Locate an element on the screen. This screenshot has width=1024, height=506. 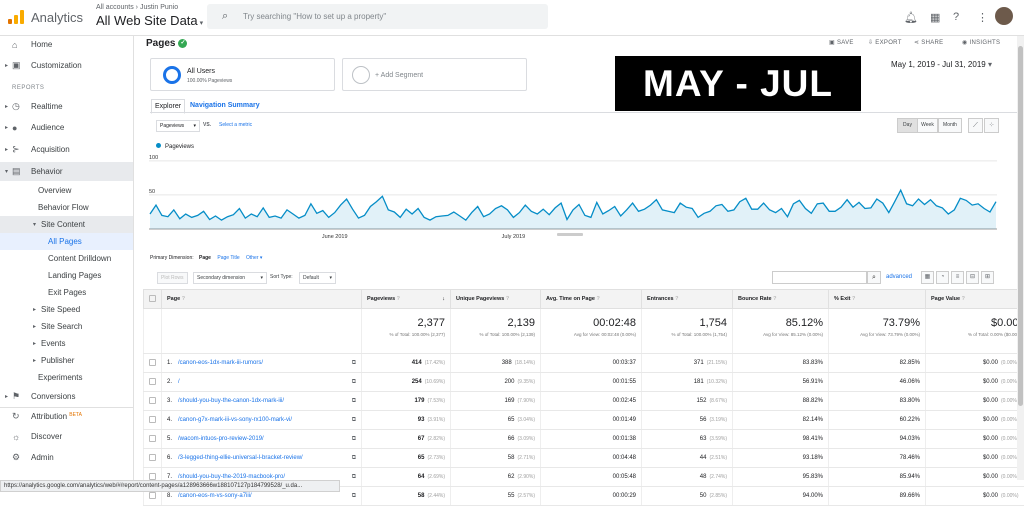
page-link: / is located at coordinates (179, 381).